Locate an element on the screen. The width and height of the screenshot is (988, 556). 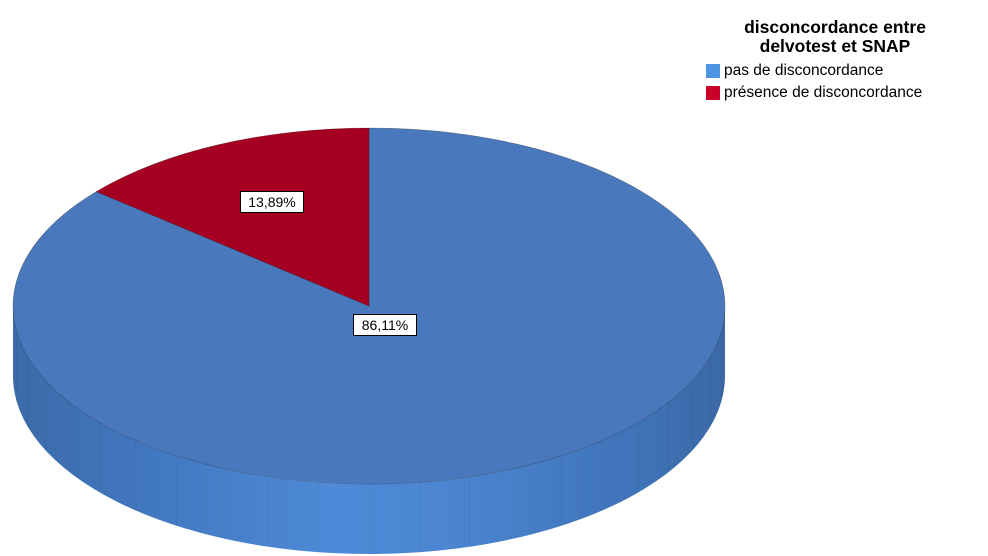
legend-swatch-blue is located at coordinates (713, 71).